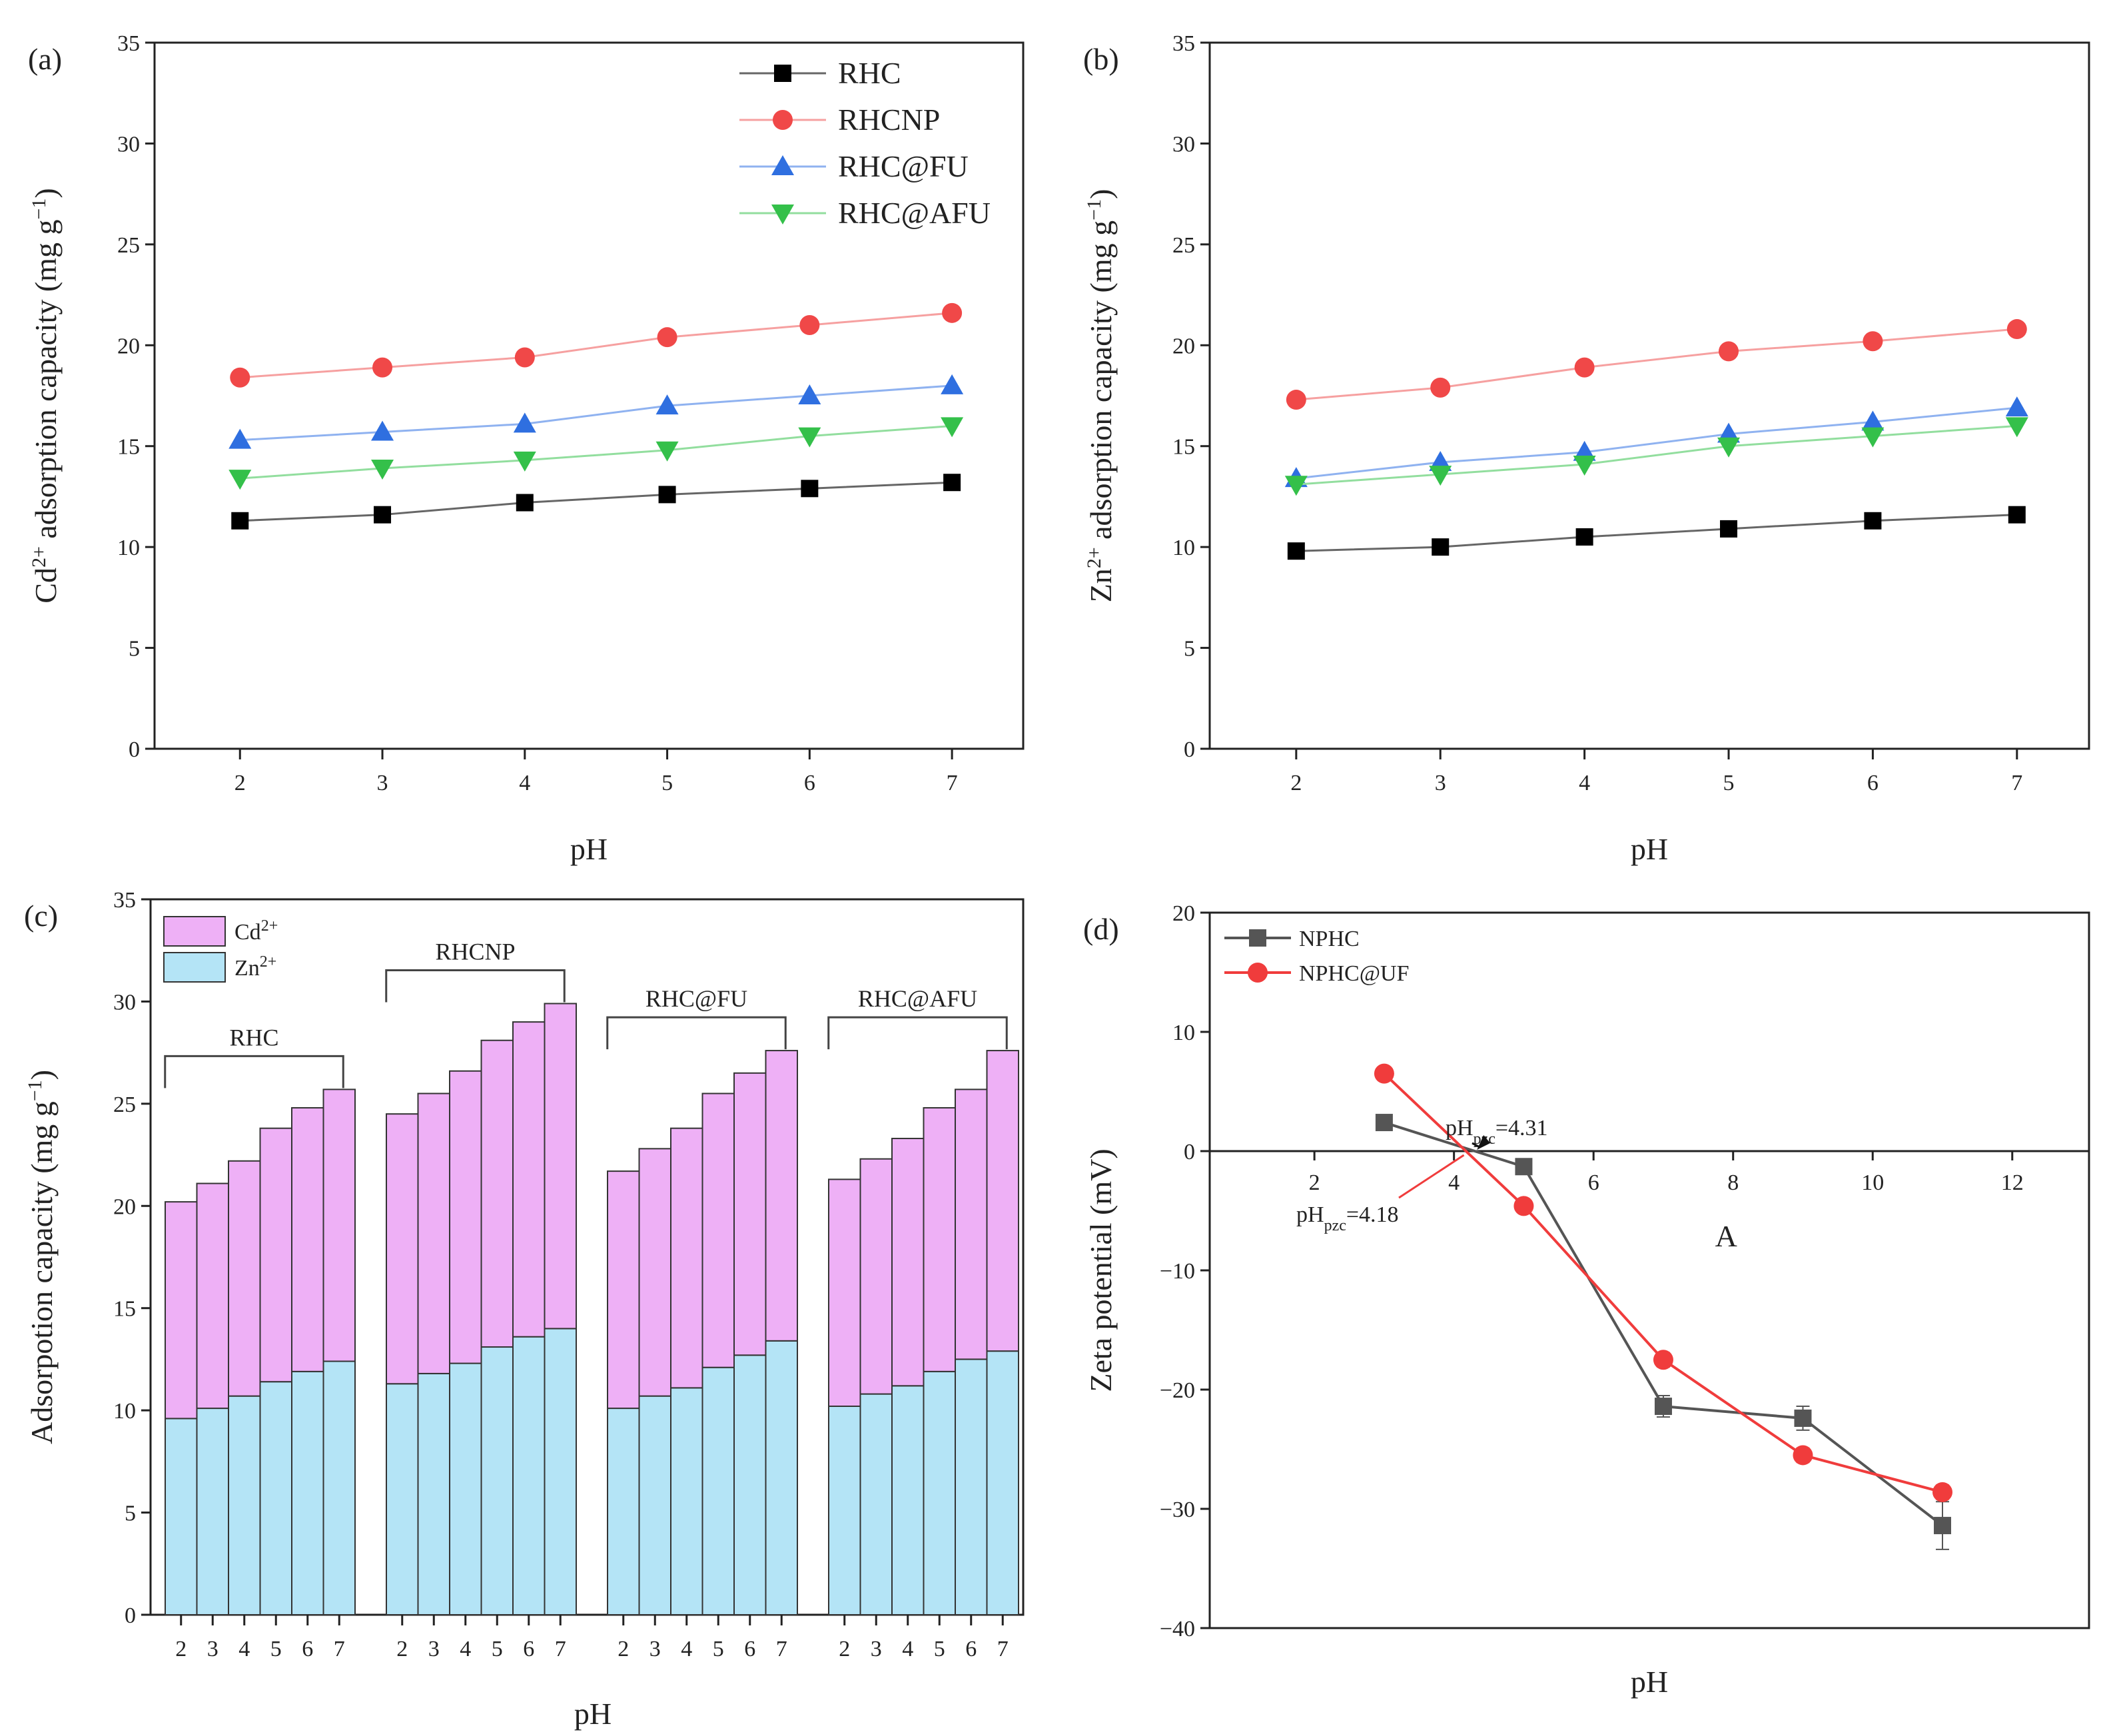 The width and height of the screenshot is (2119, 1736). I want to click on group-label: RHC, so click(253, 1037).